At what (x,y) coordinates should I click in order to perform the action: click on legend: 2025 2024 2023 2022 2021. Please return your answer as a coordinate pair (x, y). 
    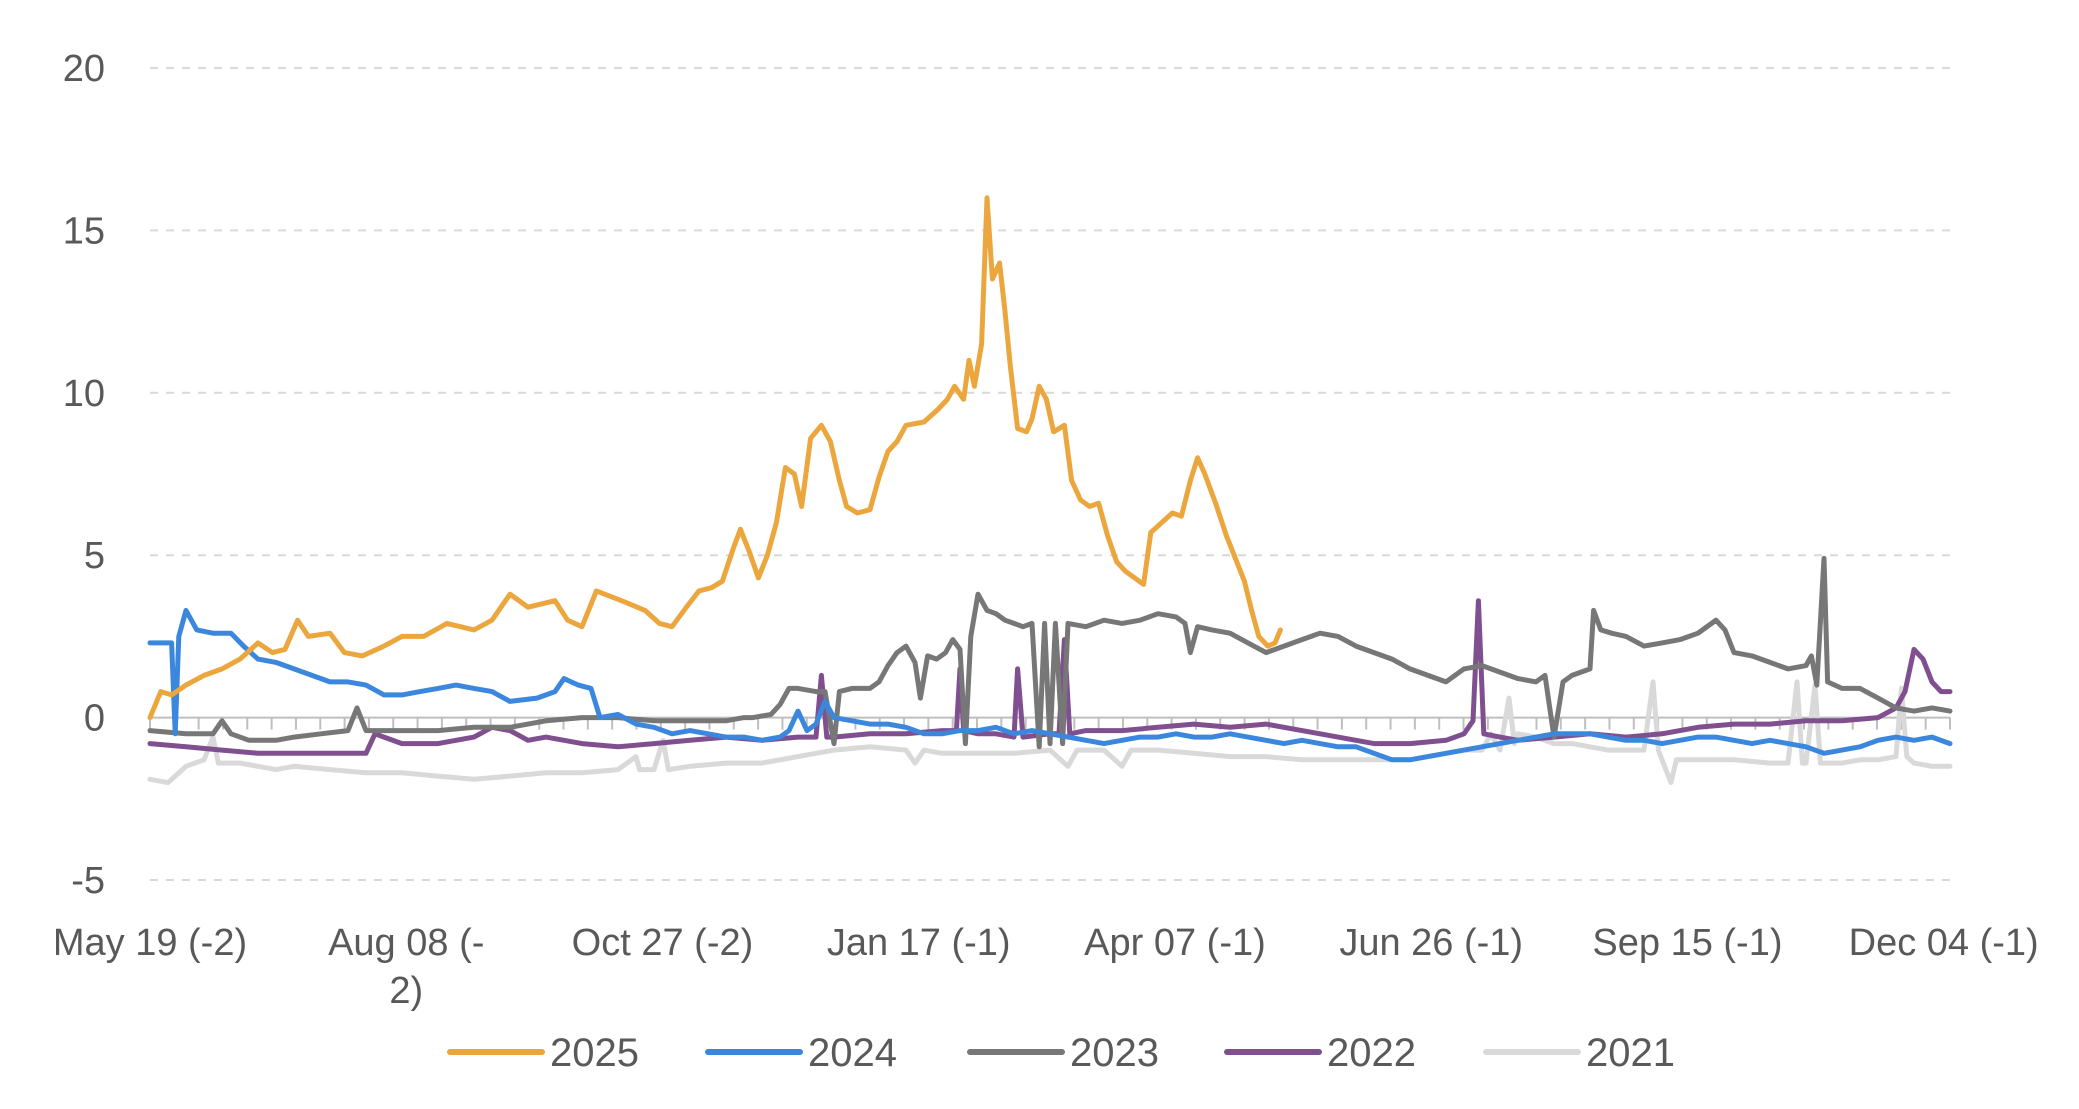
    Looking at the image, I should click on (1061, 1053).